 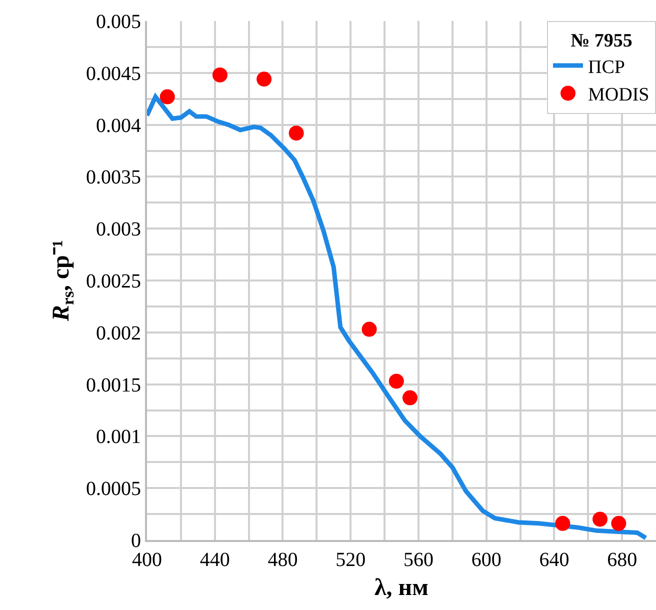 I want to click on x-axis-title: λ, нм, so click(x=401, y=587).